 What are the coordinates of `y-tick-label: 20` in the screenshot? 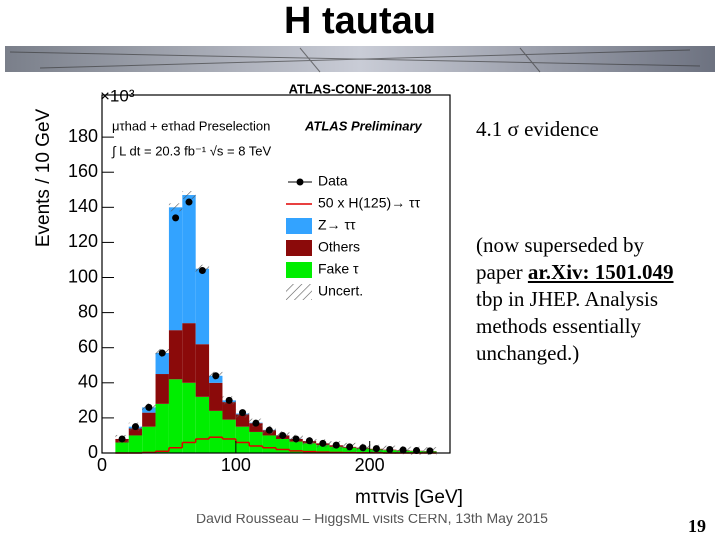 It's located at (88, 417).